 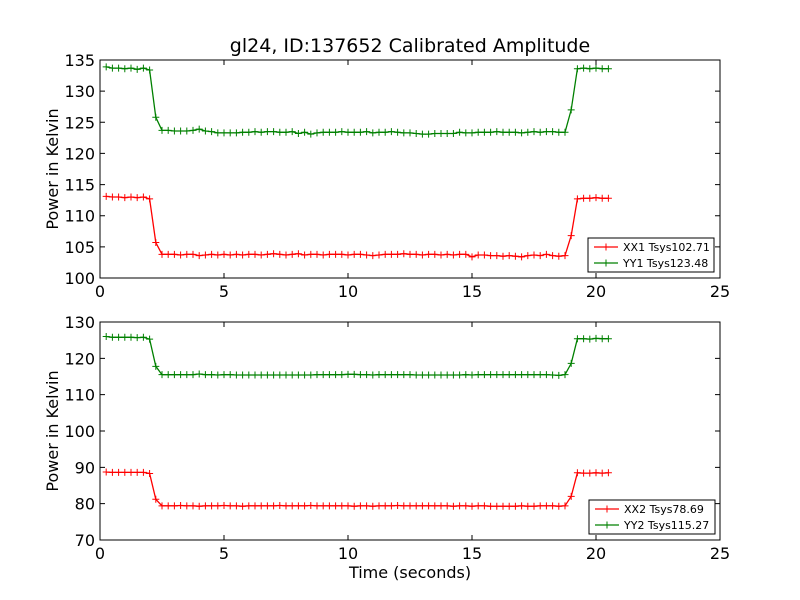 I want to click on x-tick-label: 15, so click(x=472, y=291).